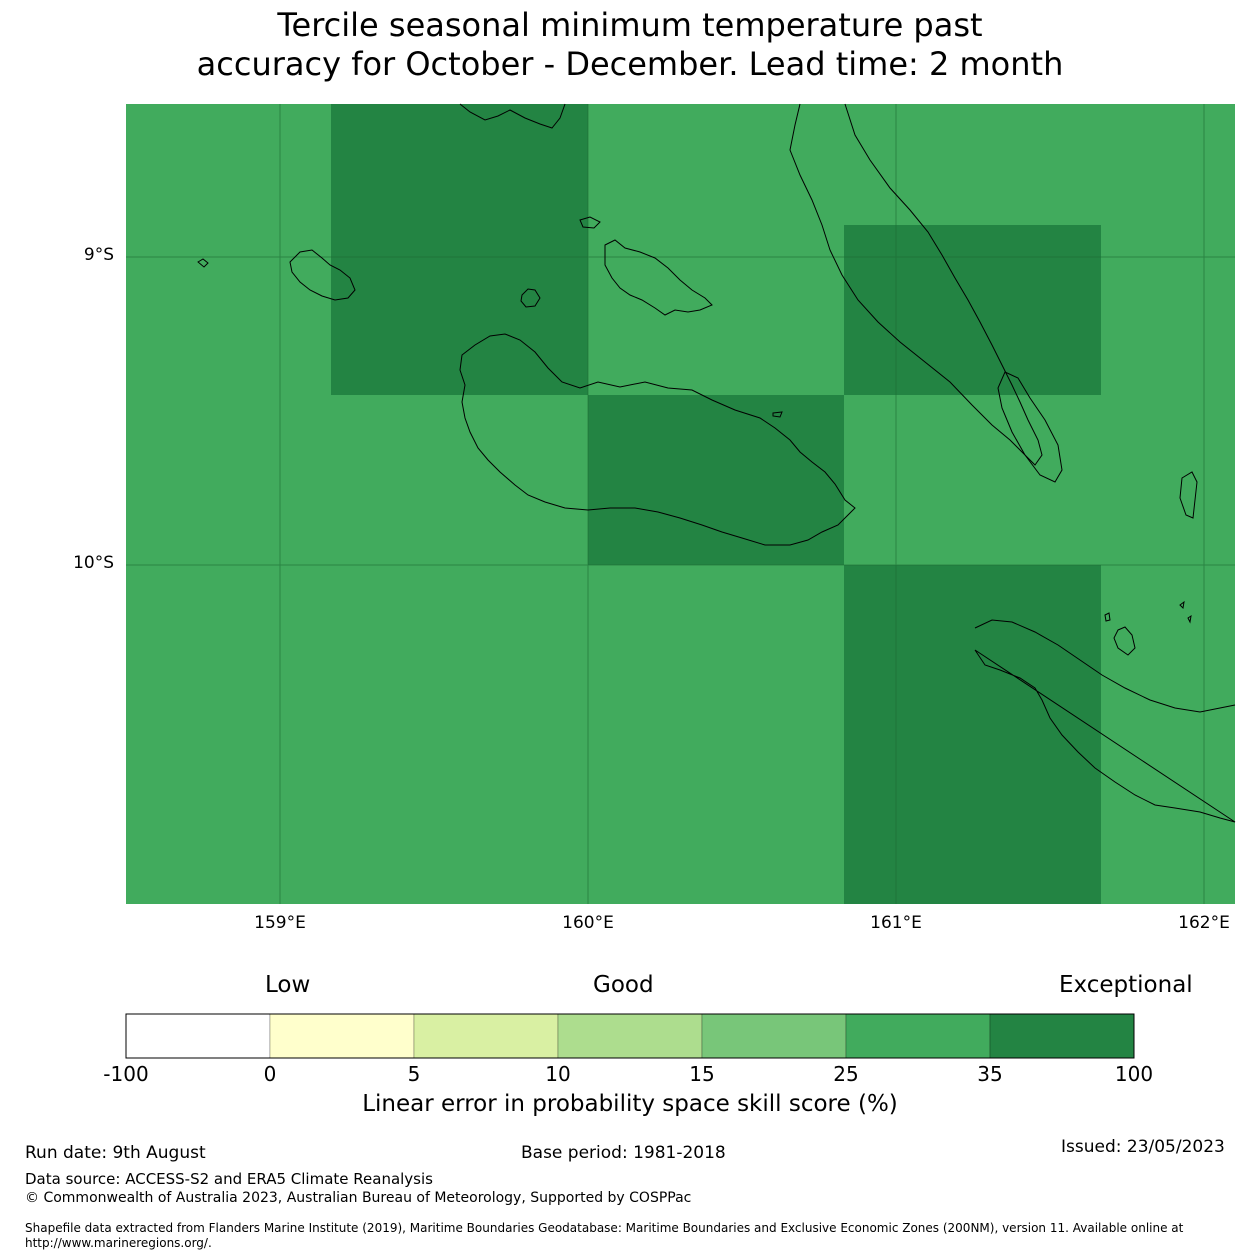 This screenshot has height=1260, width=1260. What do you see at coordinates (558, 1074) in the screenshot?
I see `colorbar-tick: 10` at bounding box center [558, 1074].